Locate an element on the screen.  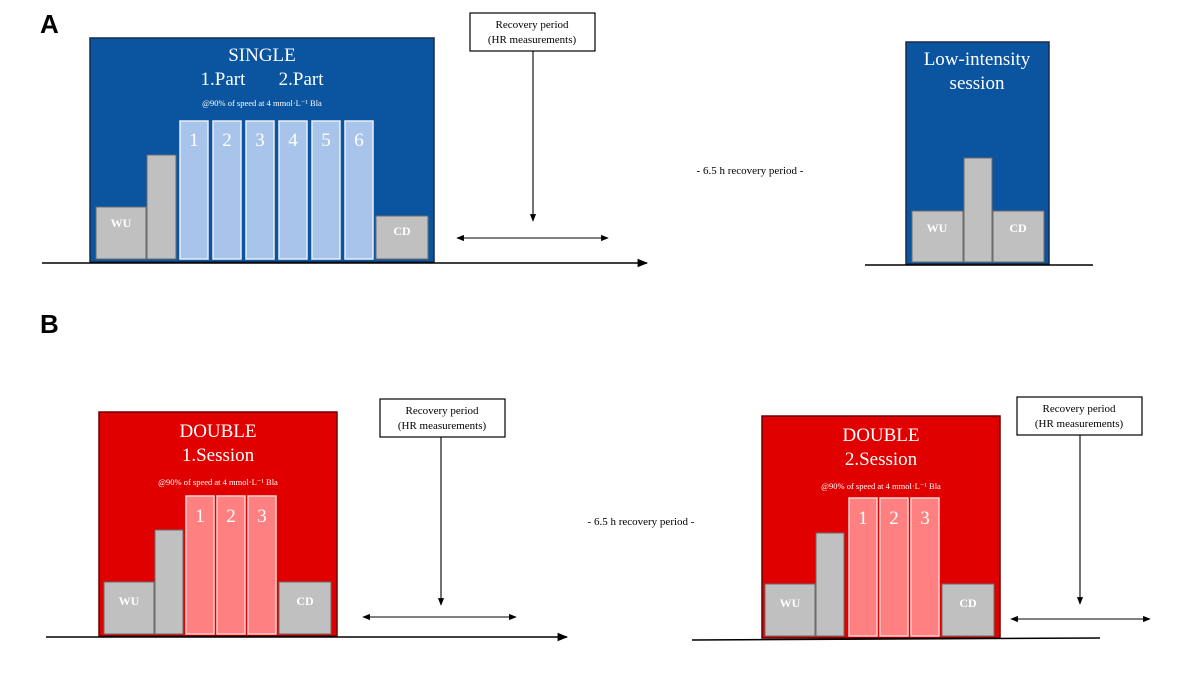
panel-label-b: B is located at coordinates (49, 324).